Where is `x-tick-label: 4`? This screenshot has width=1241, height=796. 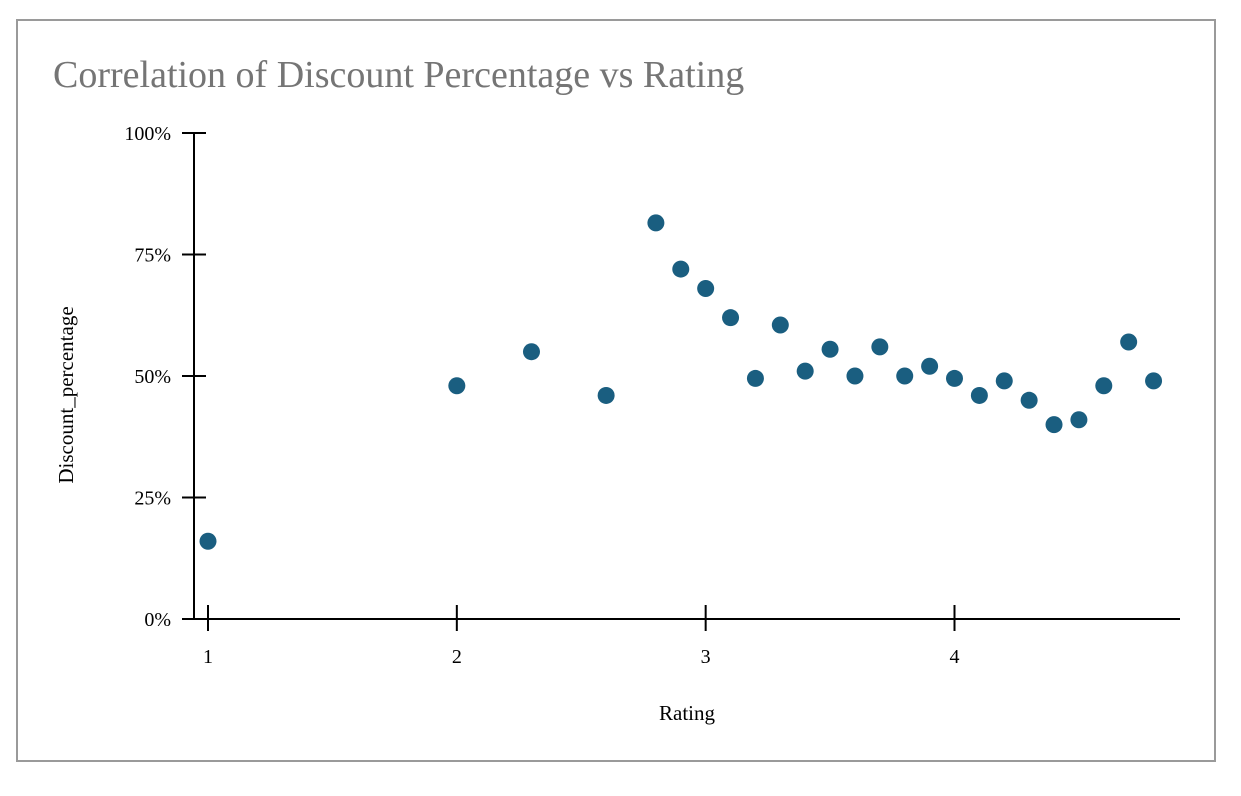
x-tick-label: 4 is located at coordinates (954, 657).